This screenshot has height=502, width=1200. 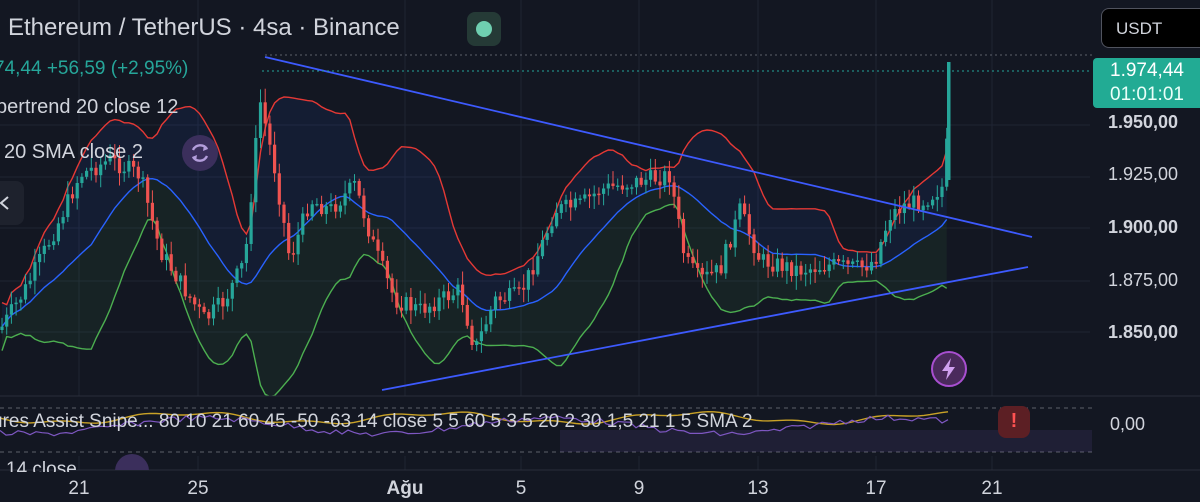 What do you see at coordinates (73, 152) in the screenshot?
I see `bollinger-indicator-label: 20 SMA close 2` at bounding box center [73, 152].